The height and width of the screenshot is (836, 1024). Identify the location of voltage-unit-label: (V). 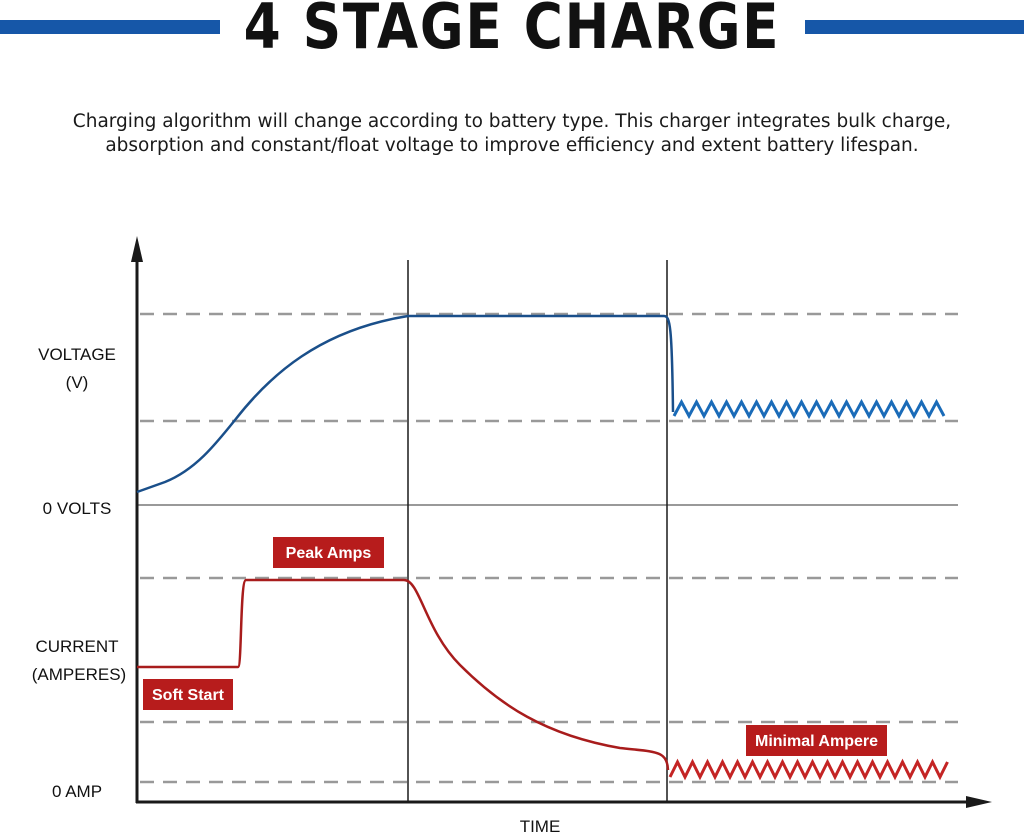
(77, 382).